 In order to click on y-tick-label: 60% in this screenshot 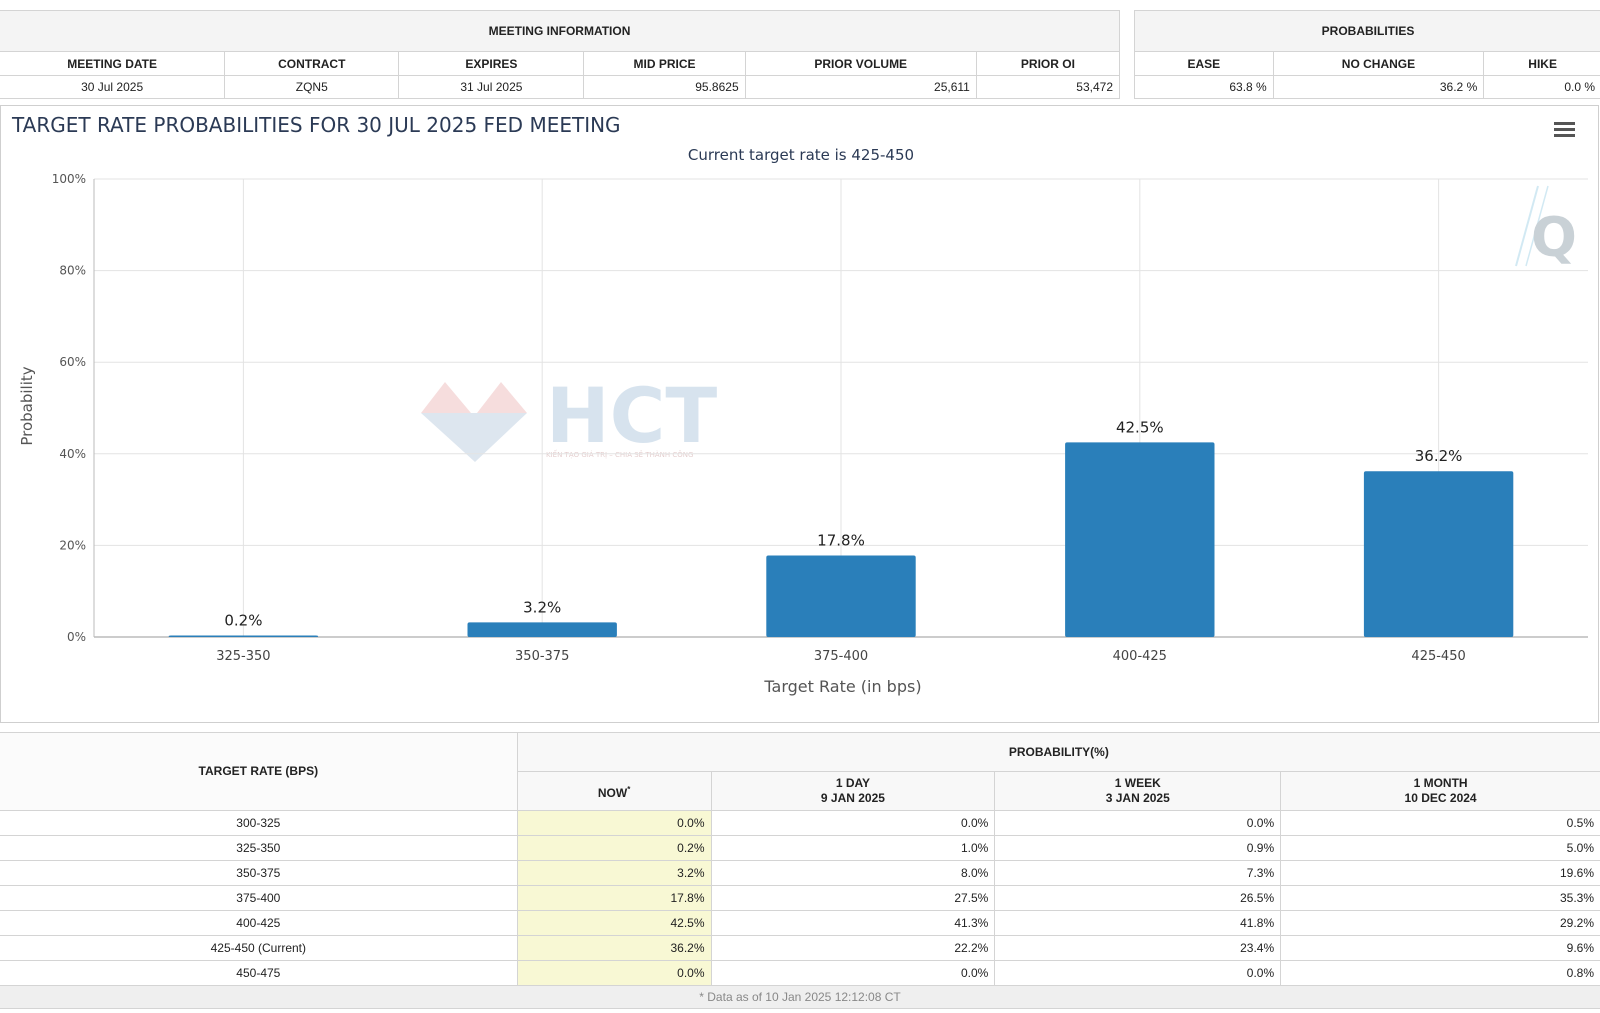, I will do `click(72, 362)`.